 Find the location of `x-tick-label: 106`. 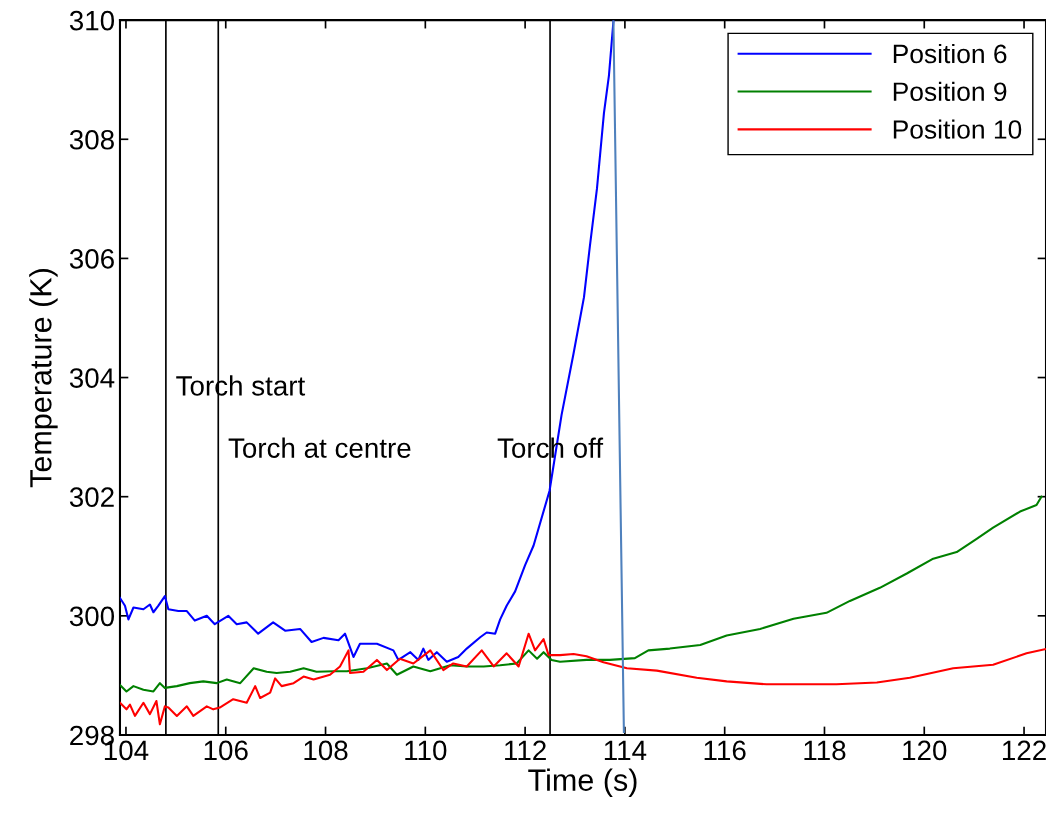

x-tick-label: 106 is located at coordinates (226, 750).